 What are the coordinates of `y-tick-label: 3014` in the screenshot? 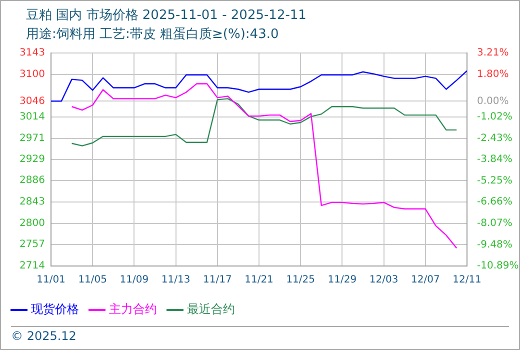 It's located at (32, 117).